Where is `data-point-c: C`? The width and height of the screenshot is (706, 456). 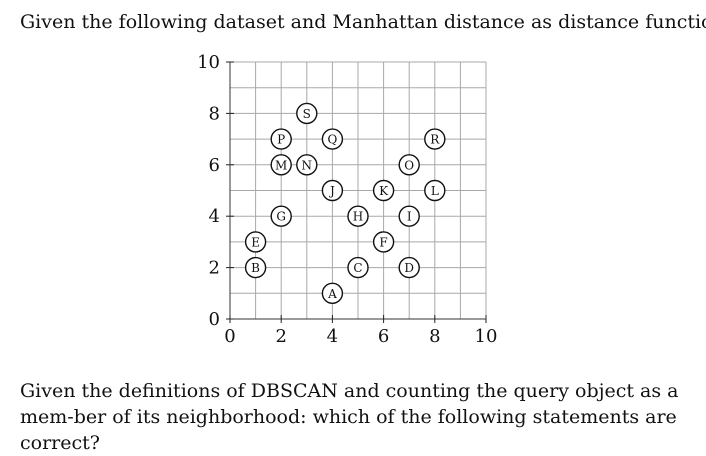
data-point-c: C is located at coordinates (358, 267).